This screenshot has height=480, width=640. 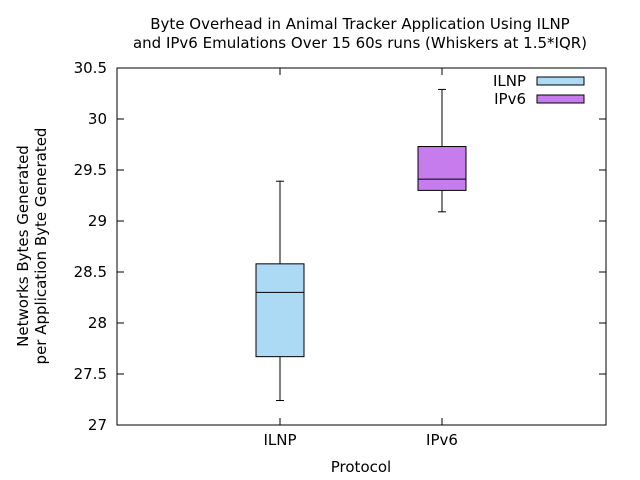 What do you see at coordinates (97, 221) in the screenshot?
I see `y-tick-label-4: 29` at bounding box center [97, 221].